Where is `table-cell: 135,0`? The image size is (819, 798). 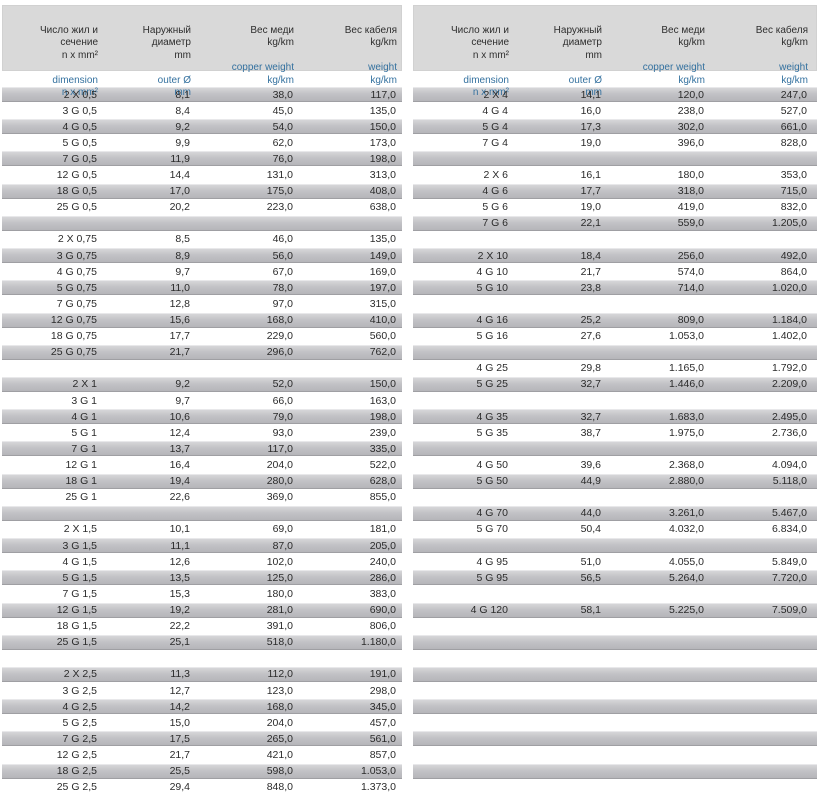 table-cell: 135,0 is located at coordinates (382, 110).